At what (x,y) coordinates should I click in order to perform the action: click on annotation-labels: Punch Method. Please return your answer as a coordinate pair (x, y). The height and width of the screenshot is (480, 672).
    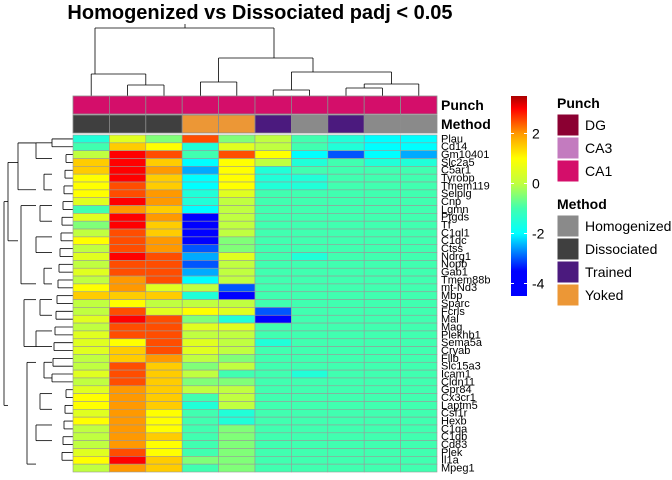
    Looking at the image, I should click on (466, 114).